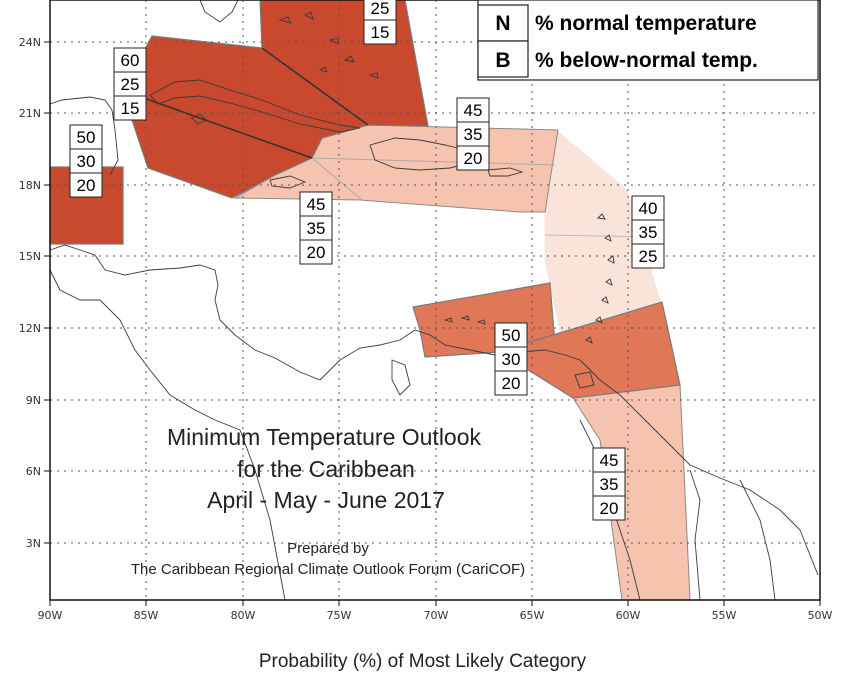 The image size is (845, 684). What do you see at coordinates (33, 400) in the screenshot?
I see `latitude-label: 9N` at bounding box center [33, 400].